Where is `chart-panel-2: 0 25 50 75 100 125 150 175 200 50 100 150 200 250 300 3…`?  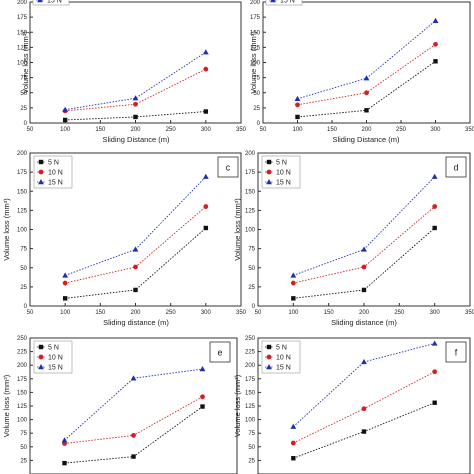 chart-panel-2: 0 25 50 75 100 125 150 175 200 50 100 150 200 250 300 3… is located at coordinates (361, 72).